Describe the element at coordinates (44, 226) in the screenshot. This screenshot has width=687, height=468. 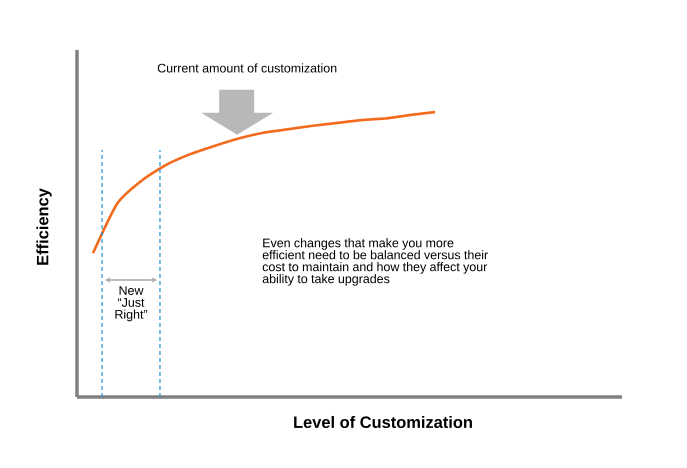
I see `y-axis-title: Efficiency` at that location.